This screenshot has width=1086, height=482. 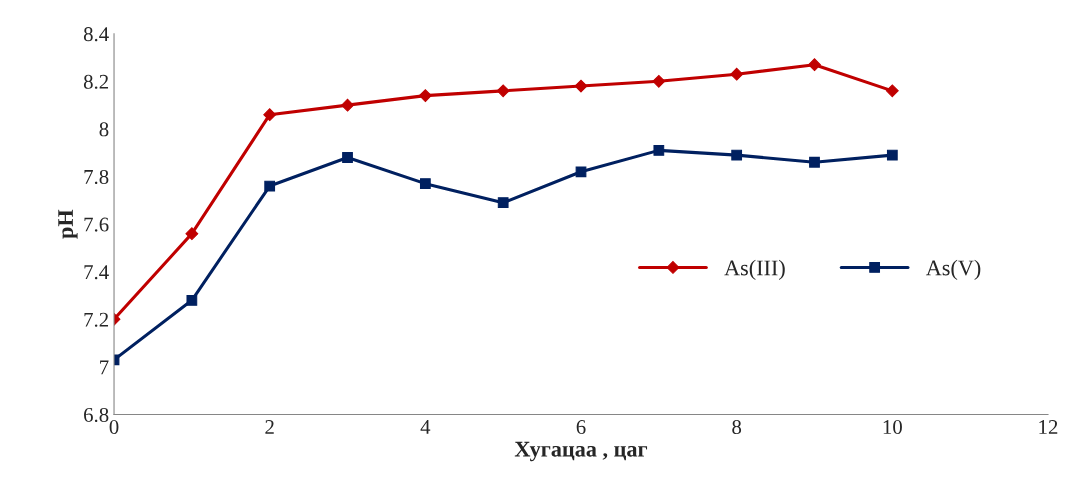 I want to click on x-tick-label: 8, so click(x=737, y=427).